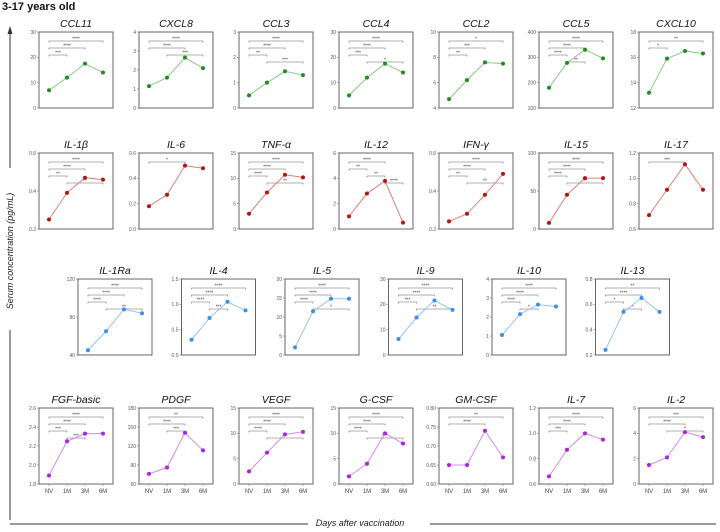  Describe the element at coordinates (76, 400) in the screenshot. I see `panel-title: FGF-basic` at that location.